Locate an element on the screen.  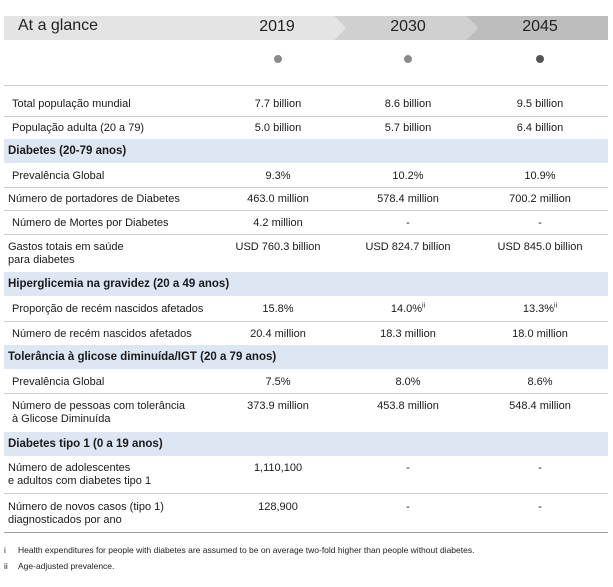
year-2030: 2030 is located at coordinates (408, 26).